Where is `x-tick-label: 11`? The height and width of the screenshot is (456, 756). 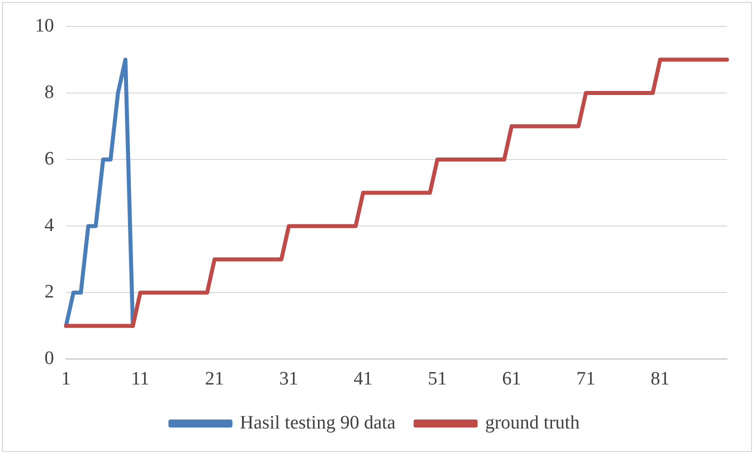
x-tick-label: 11 is located at coordinates (140, 379).